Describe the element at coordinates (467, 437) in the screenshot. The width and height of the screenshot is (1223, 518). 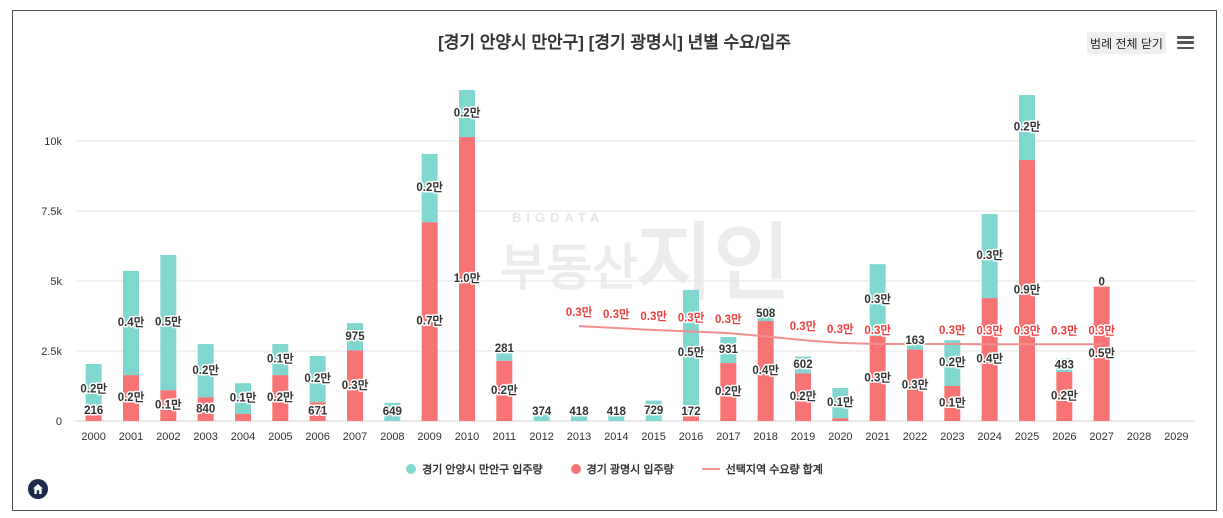
I see `x-tick-label: 2010` at that location.